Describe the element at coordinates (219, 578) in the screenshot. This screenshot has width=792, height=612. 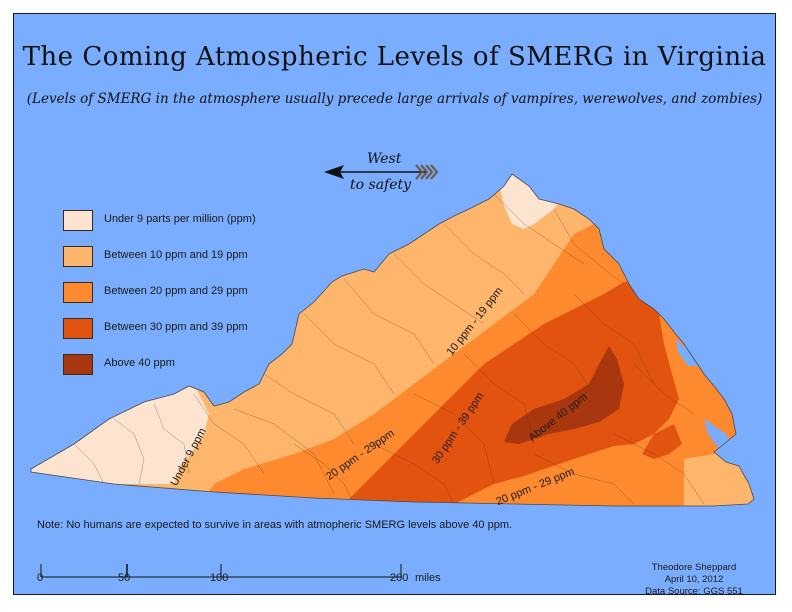
I see `scale-tick-100: 100` at that location.